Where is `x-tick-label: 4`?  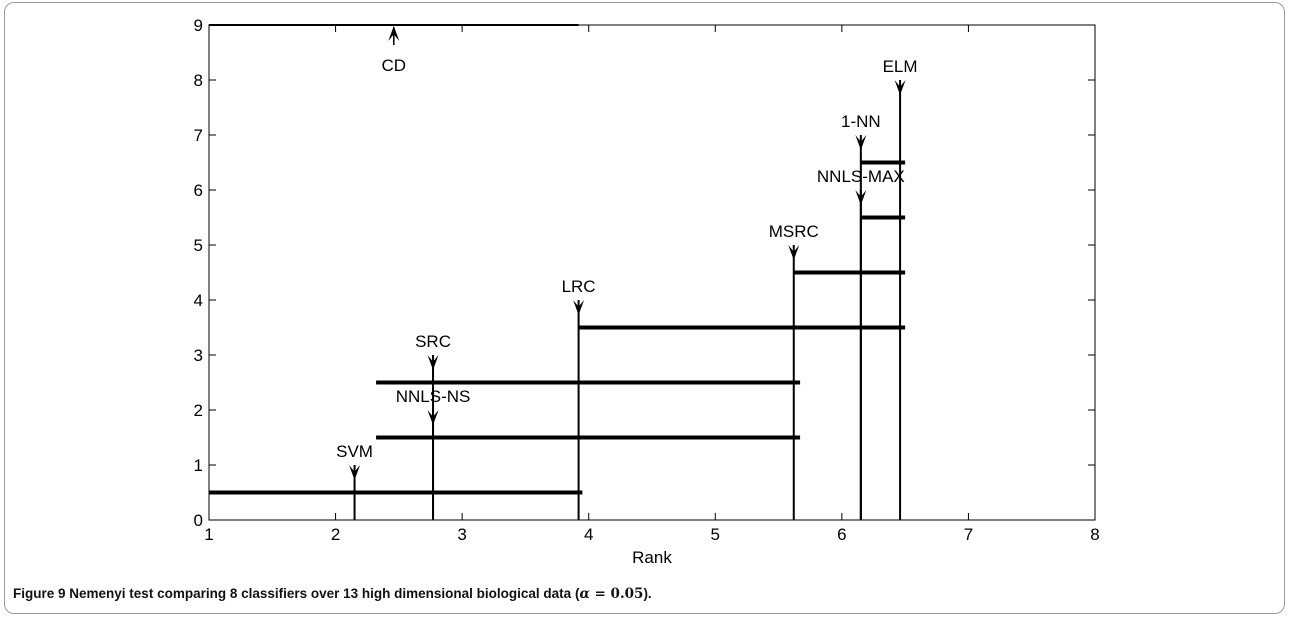 x-tick-label: 4 is located at coordinates (588, 534).